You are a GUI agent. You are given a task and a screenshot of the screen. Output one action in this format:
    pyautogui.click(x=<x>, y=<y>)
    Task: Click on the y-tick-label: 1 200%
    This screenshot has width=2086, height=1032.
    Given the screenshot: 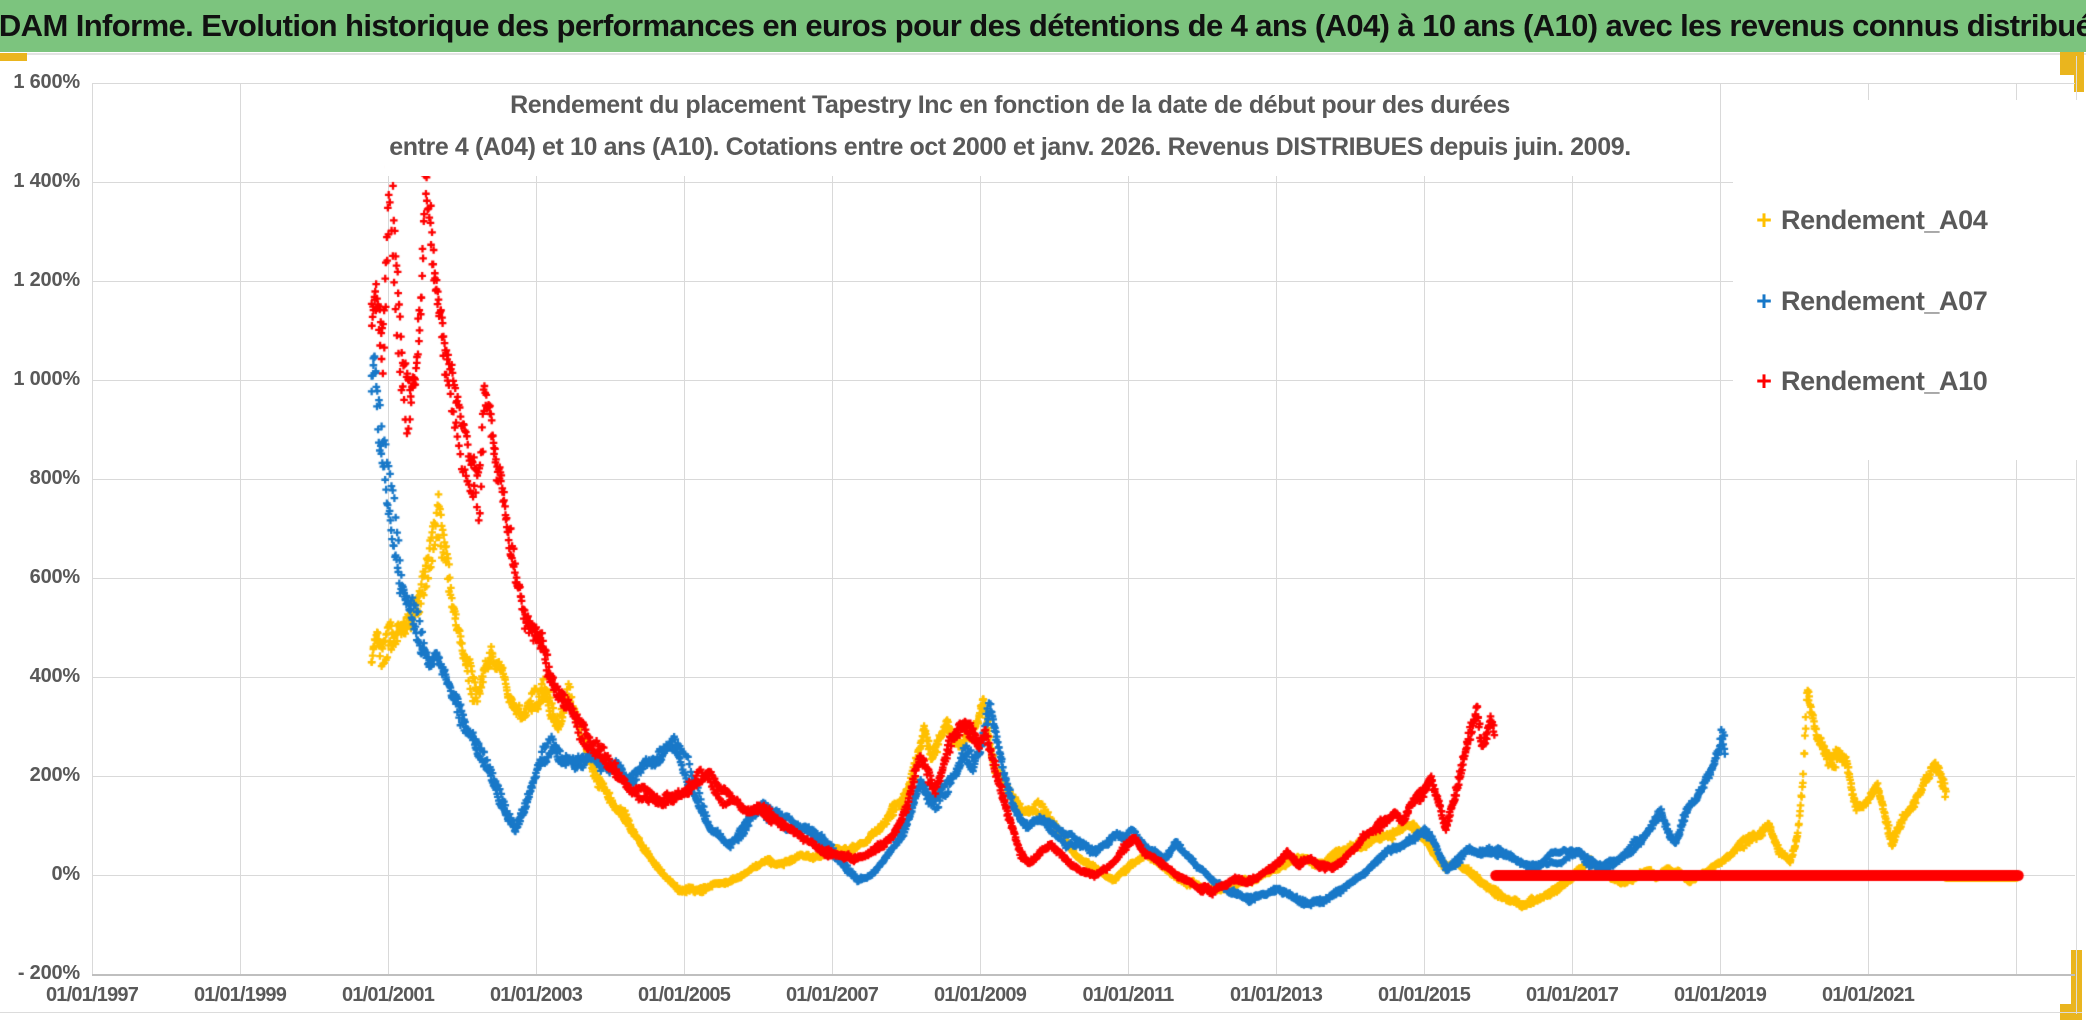 What is the action you would take?
    pyautogui.click(x=46, y=280)
    